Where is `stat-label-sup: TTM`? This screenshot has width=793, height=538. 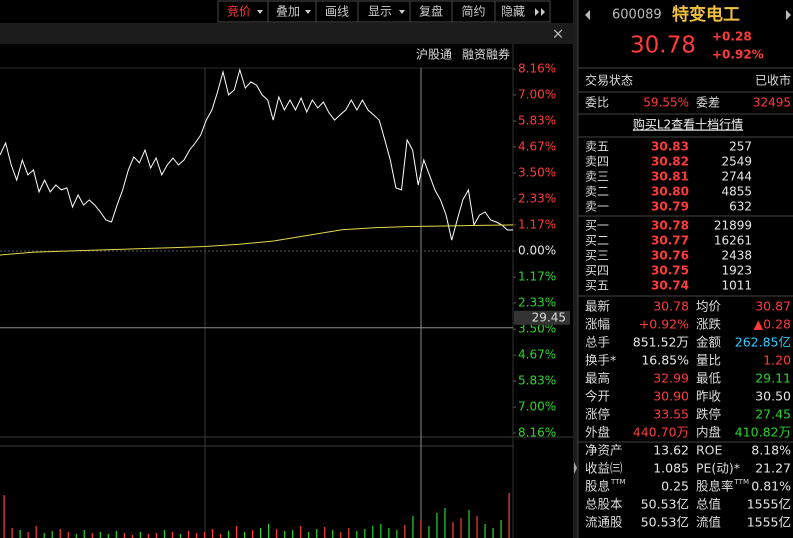
stat-label-sup: TTM is located at coordinates (617, 482).